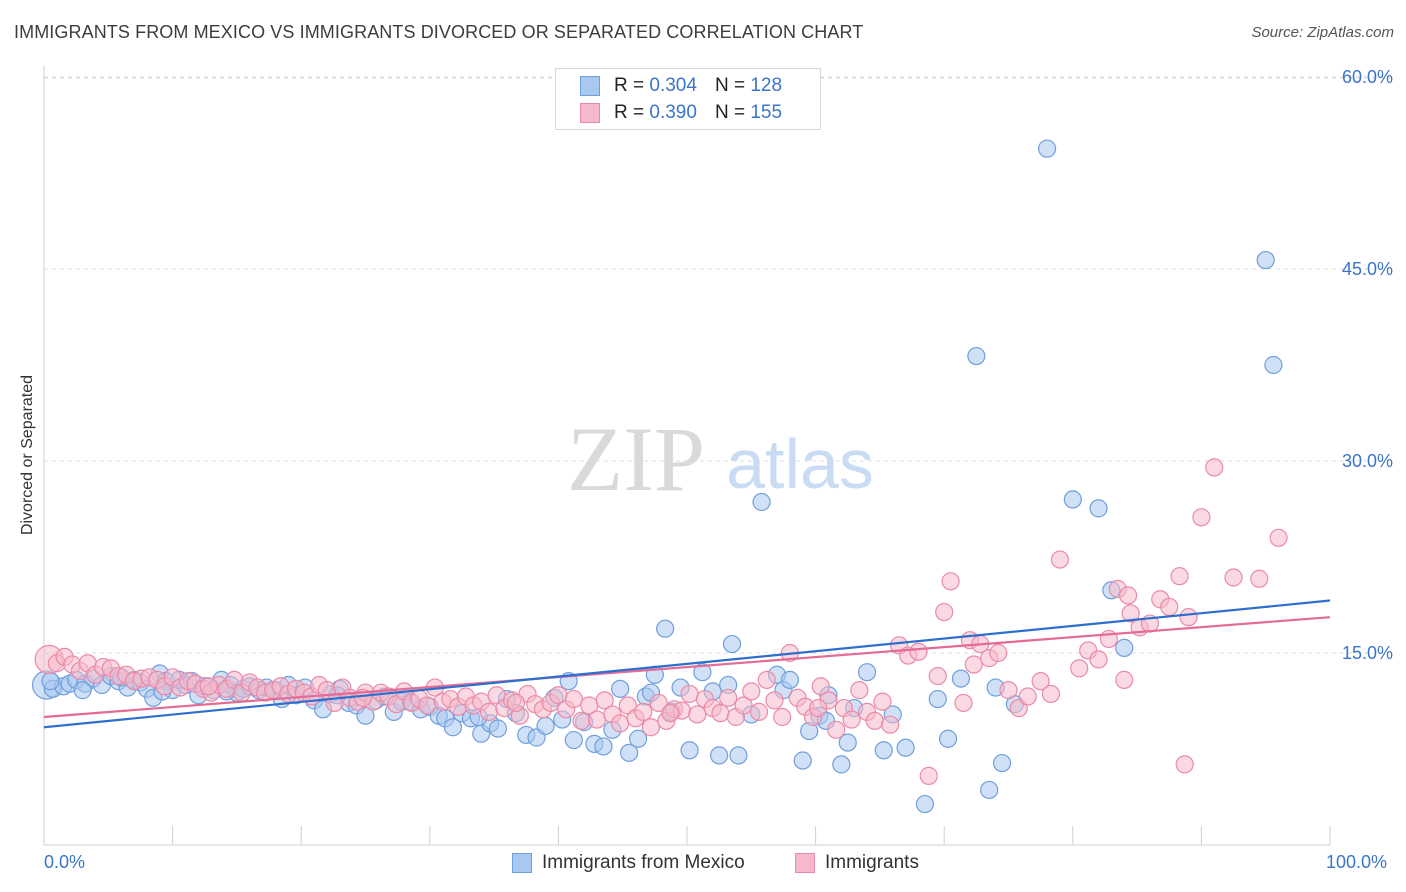 The image size is (1406, 892). What do you see at coordinates (766, 112) in the screenshot?
I see `legend-n-value: 155` at bounding box center [766, 112].